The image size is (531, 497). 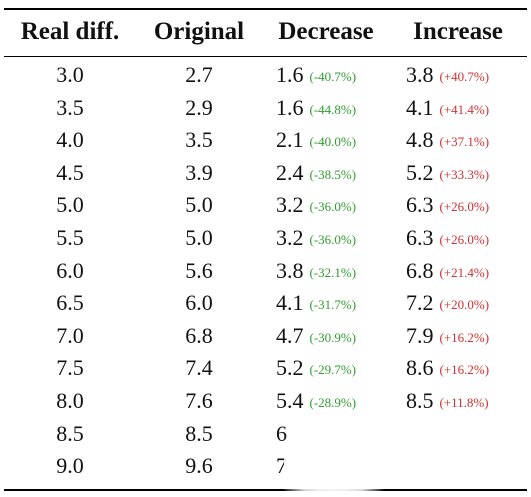 I want to click on cell-increase: 7.2 (+20.0%), so click(x=468, y=303).